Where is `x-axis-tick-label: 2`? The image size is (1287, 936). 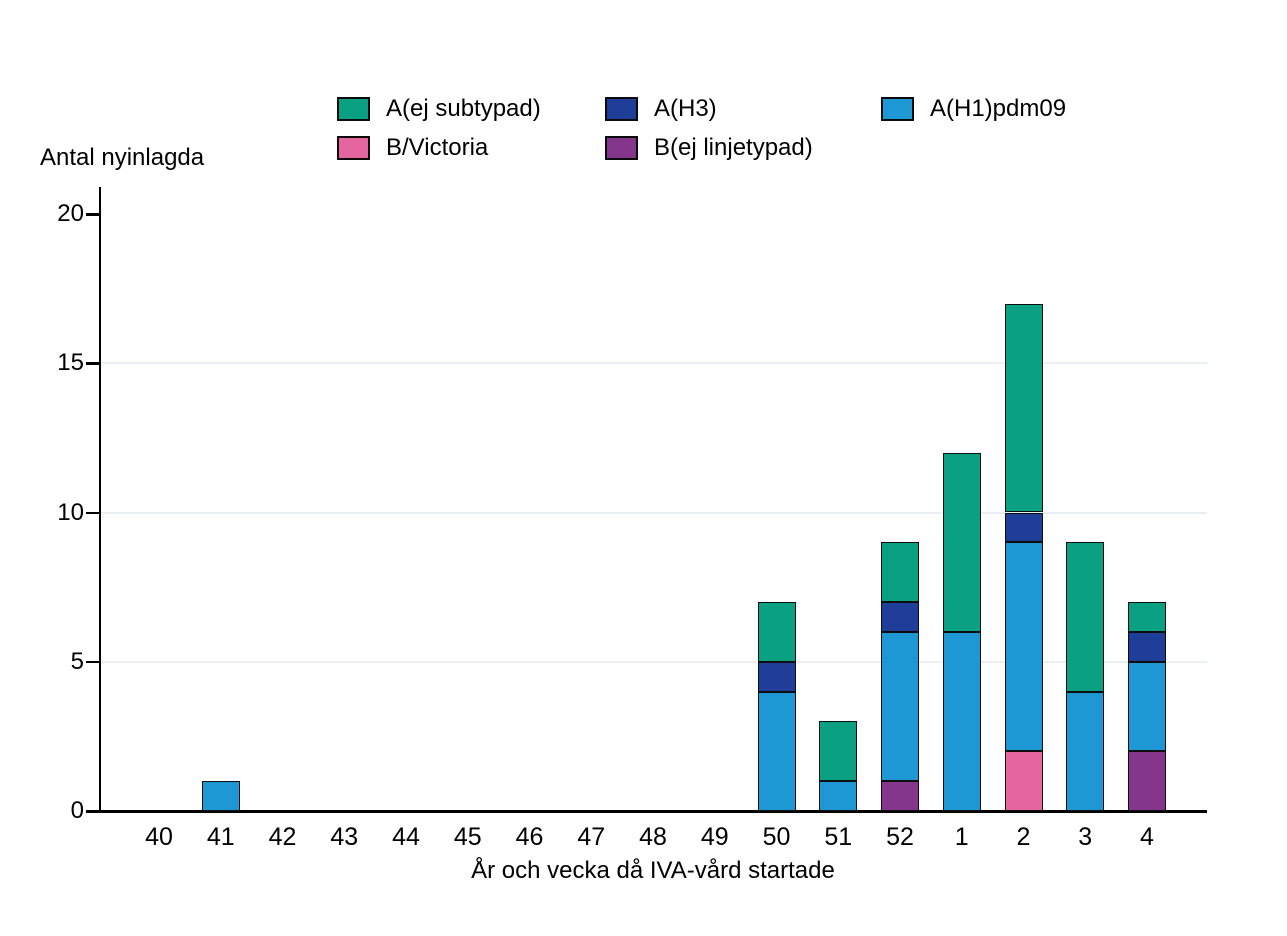
x-axis-tick-label: 2 is located at coordinates (1023, 837).